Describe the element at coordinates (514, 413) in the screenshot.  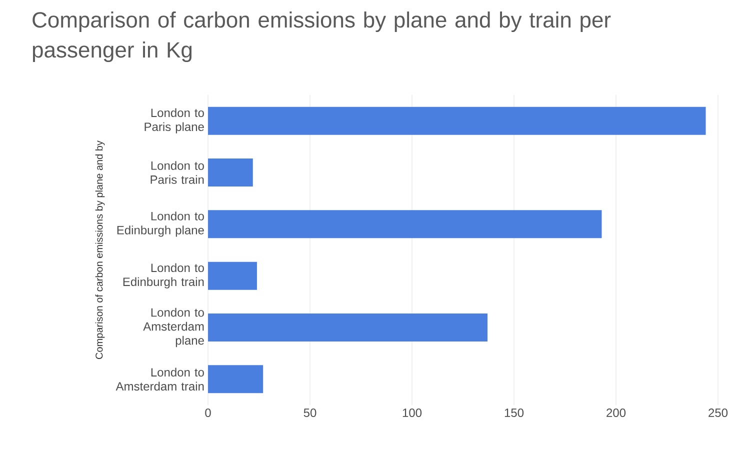
I see `x-tick-label: 150` at that location.